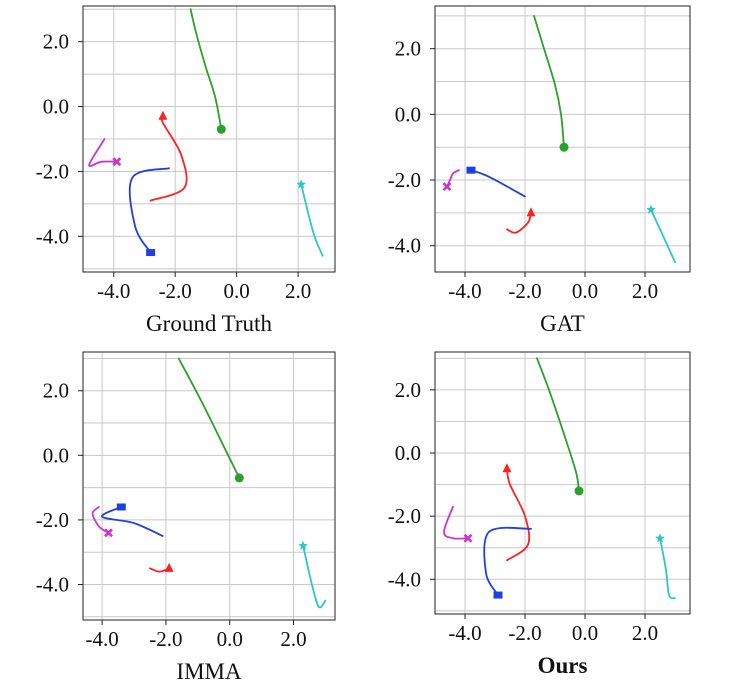 Image resolution: width=748 pixels, height=682 pixels. What do you see at coordinates (209, 323) in the screenshot?
I see `panel-title: Ground Truth` at bounding box center [209, 323].